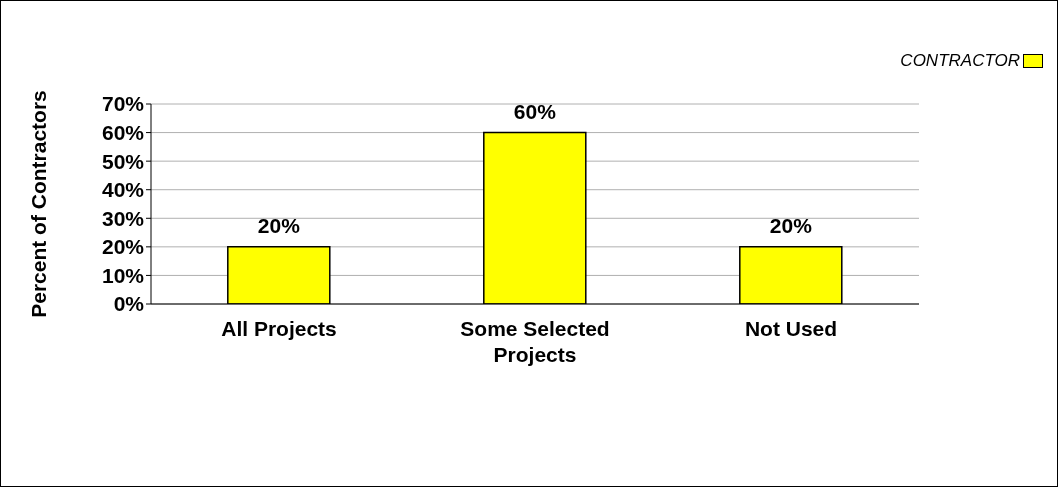 The image size is (1058, 487). I want to click on y-tick-label: 60%, so click(123, 133).